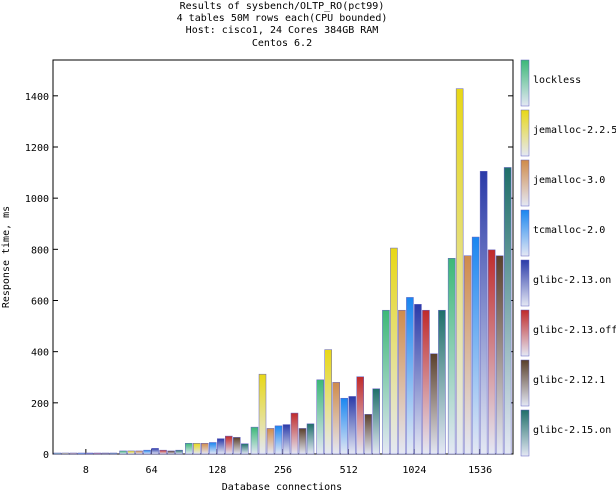 This screenshot has height=491, width=616. Describe the element at coordinates (152, 470) in the screenshot. I see `x-tick-label: 64` at that location.